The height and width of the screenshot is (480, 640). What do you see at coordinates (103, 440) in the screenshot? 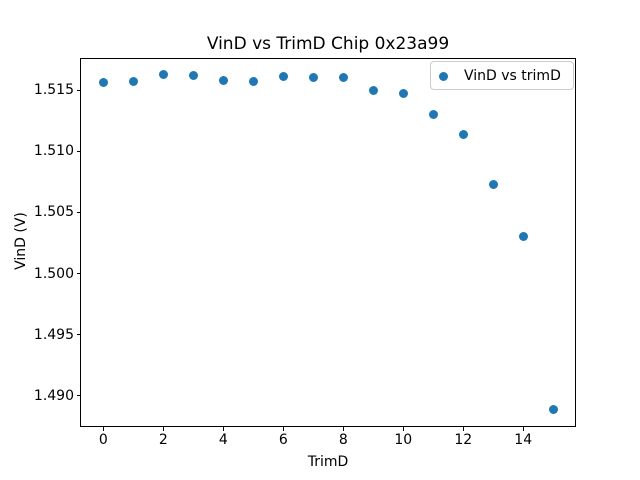
I see `x-tick-label: 0` at bounding box center [103, 440].